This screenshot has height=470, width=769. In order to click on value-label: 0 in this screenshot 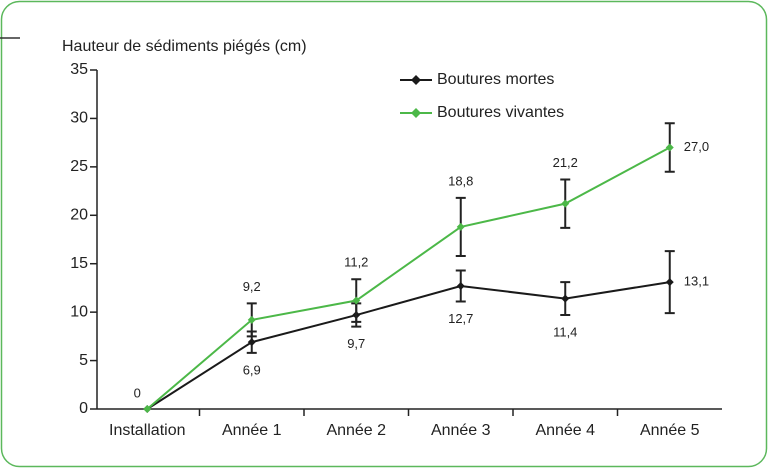, I will do `click(137, 392)`.